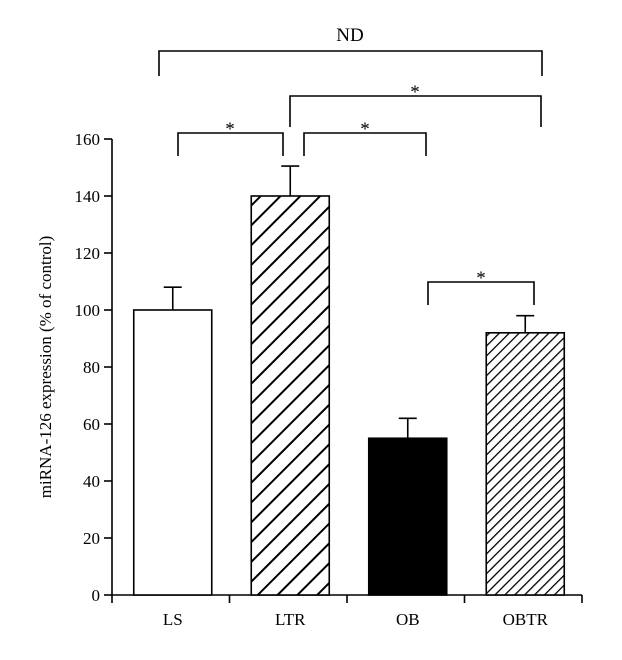 The width and height of the screenshot is (622, 660). I want to click on y-tick-label: 140, so click(88, 196).